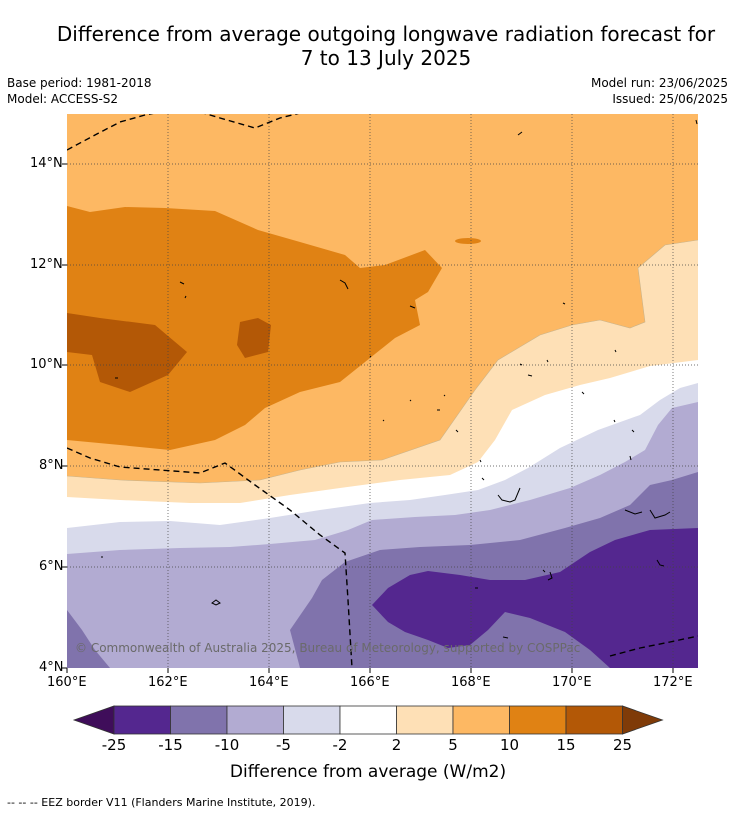 This screenshot has width=736, height=816. I want to click on lon-label-164e: 164°E, so click(269, 682).